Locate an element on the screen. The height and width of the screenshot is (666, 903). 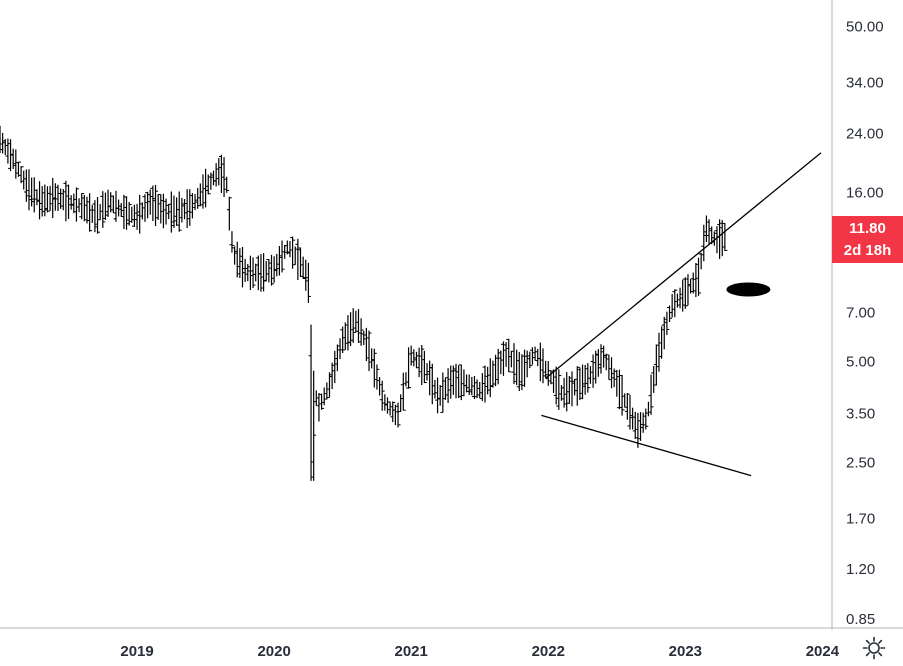
y-tick-label: 3.50 is located at coordinates (860, 413).